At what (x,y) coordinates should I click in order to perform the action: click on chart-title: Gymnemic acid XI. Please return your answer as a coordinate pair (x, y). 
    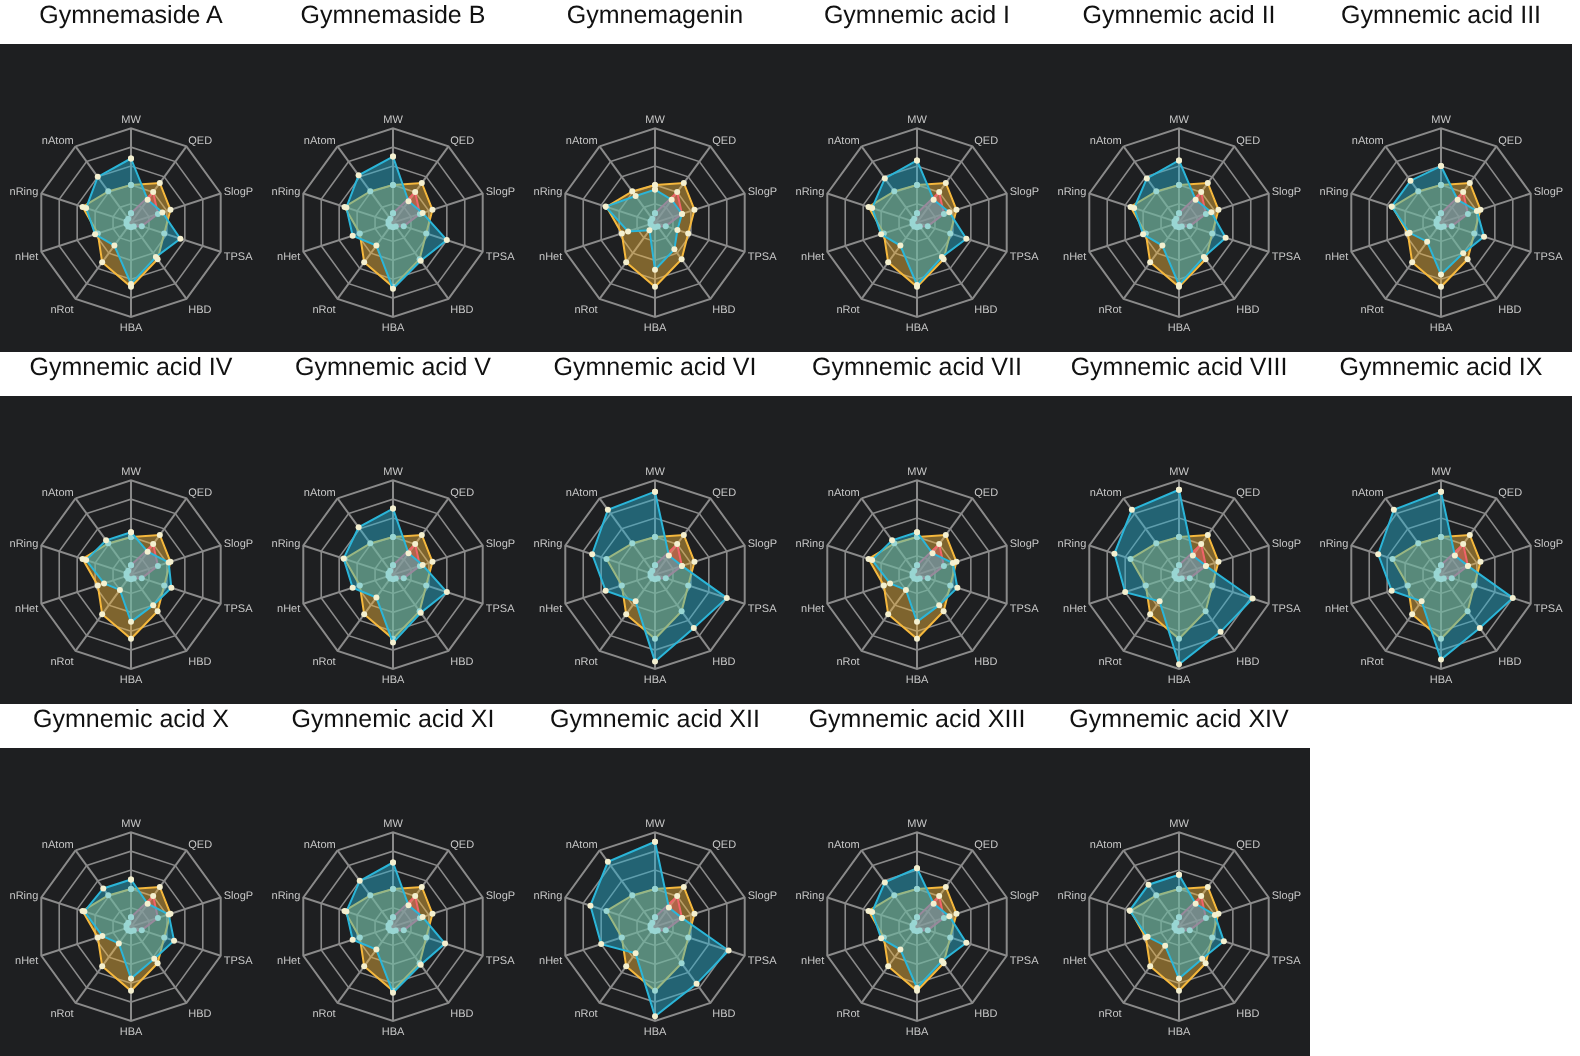
    Looking at the image, I should click on (393, 718).